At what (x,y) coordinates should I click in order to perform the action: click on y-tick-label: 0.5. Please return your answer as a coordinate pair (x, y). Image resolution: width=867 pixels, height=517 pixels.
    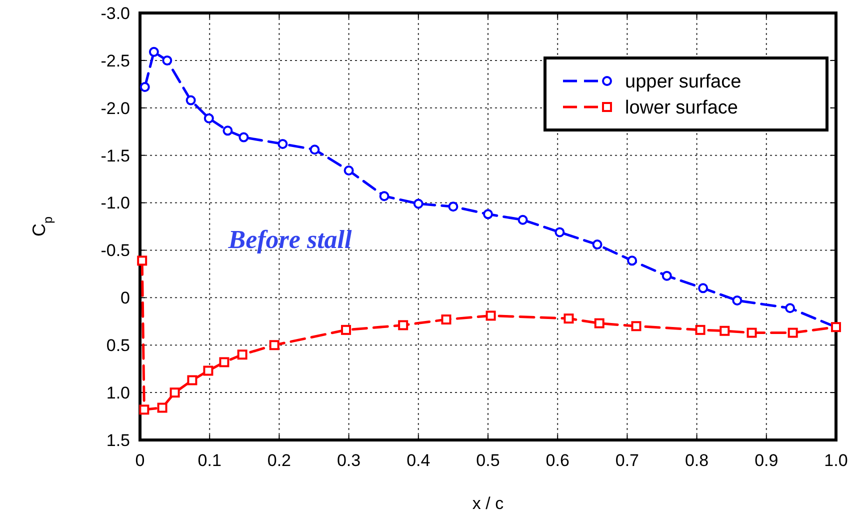
    Looking at the image, I should click on (118, 346).